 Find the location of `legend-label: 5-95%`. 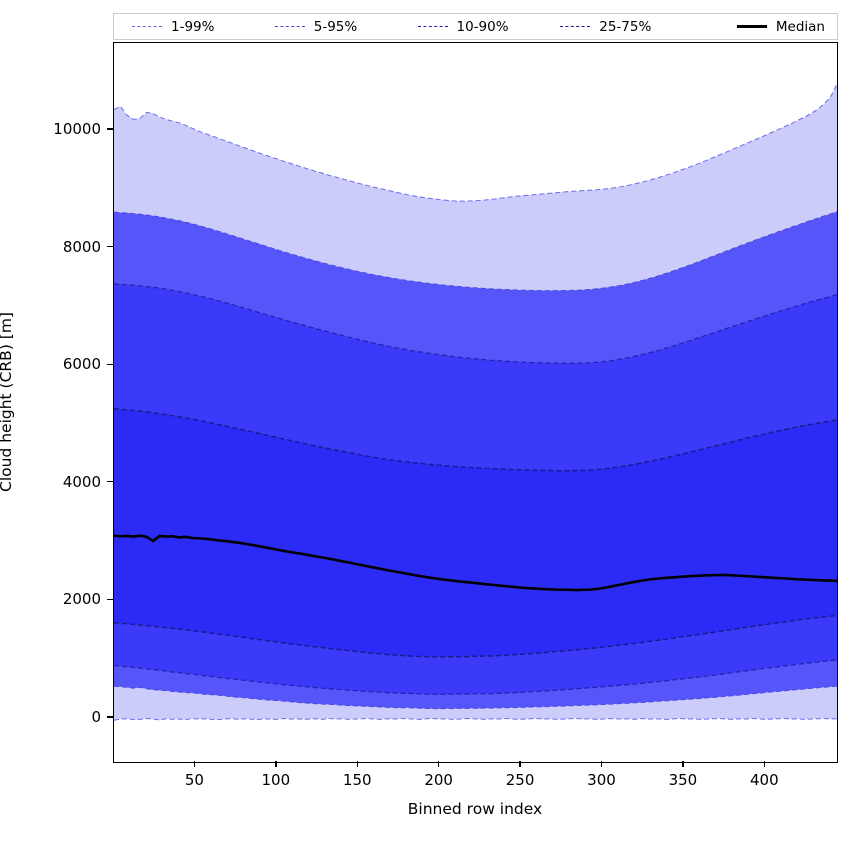

legend-label: 5-95% is located at coordinates (335, 26).